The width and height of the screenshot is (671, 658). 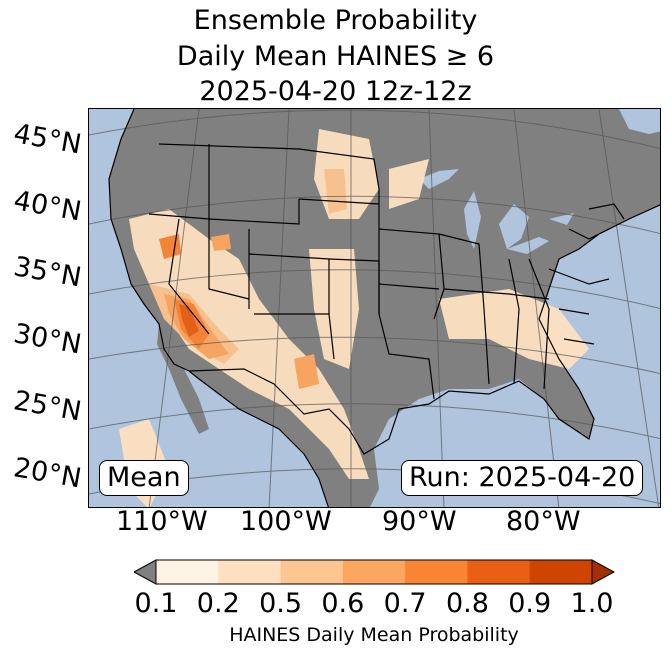 I want to click on lat-label-30: 30°N, so click(x=47, y=339).